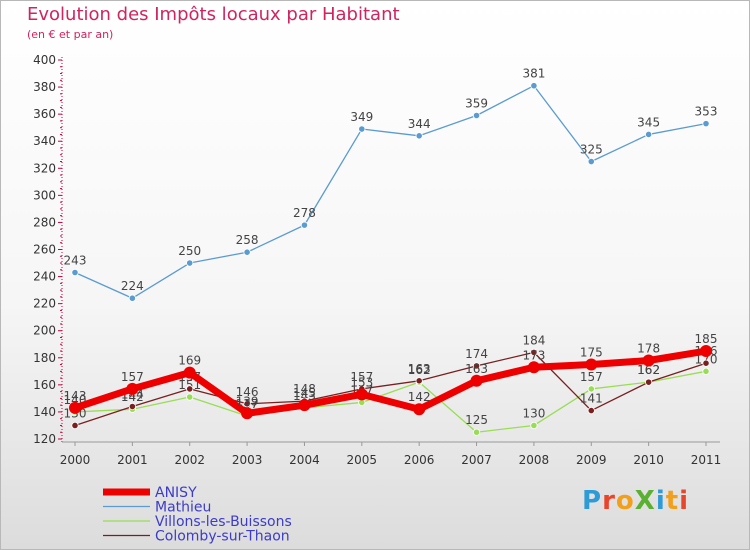 The width and height of the screenshot is (750, 550). What do you see at coordinates (706, 460) in the screenshot?
I see `x-tick-label: 2011` at bounding box center [706, 460].